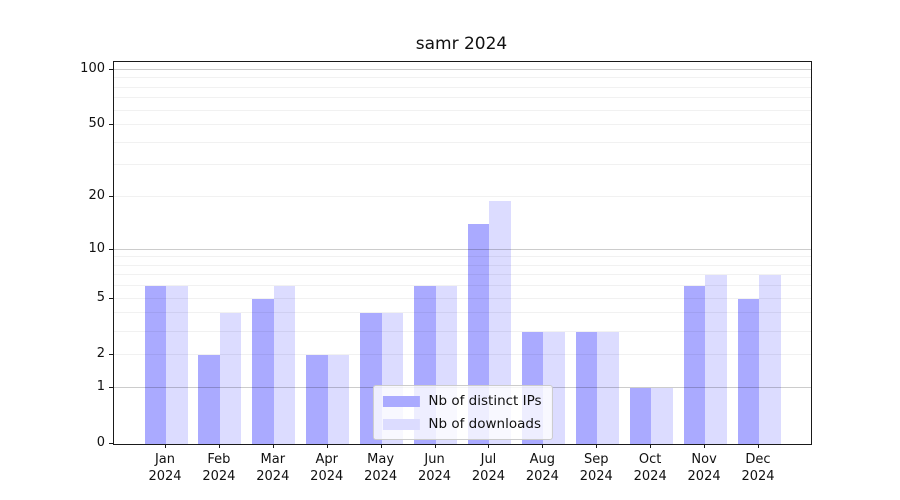 This screenshot has width=900, height=500. What do you see at coordinates (273, 446) in the screenshot?
I see `x-tick-mar` at bounding box center [273, 446].